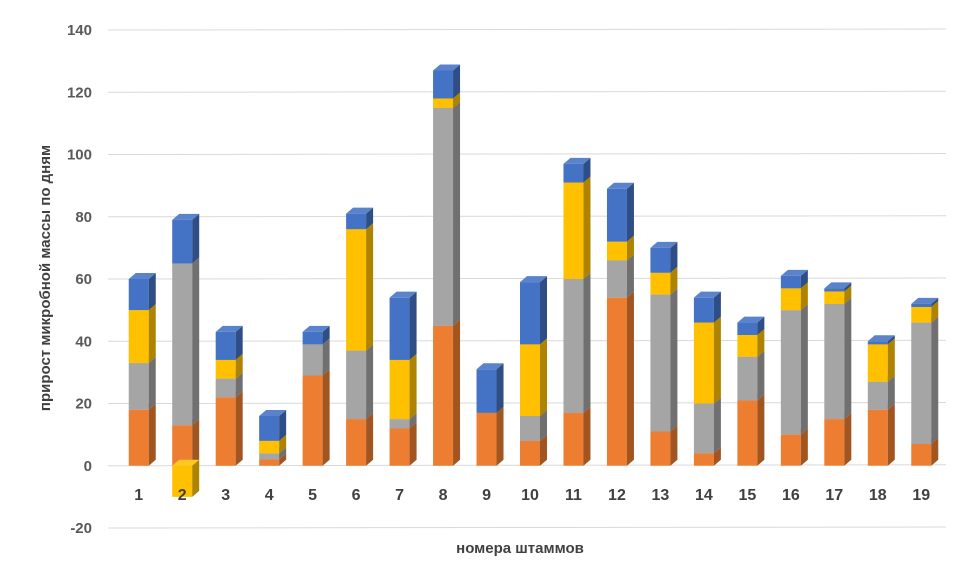  What do you see at coordinates (88, 466) in the screenshot?
I see `y-tick-label: 0` at bounding box center [88, 466].